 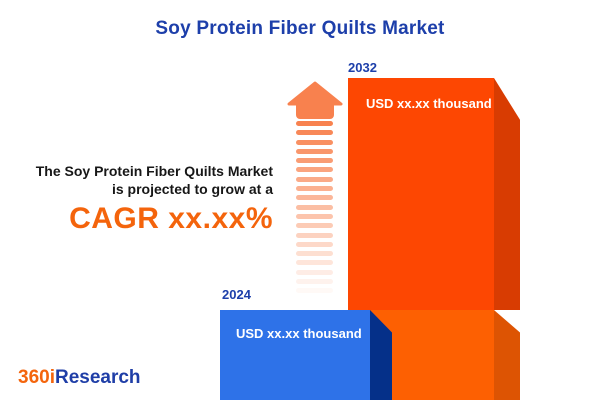 I want to click on page-title: Soy Protein Fiber Quilts Market, so click(x=300, y=28).